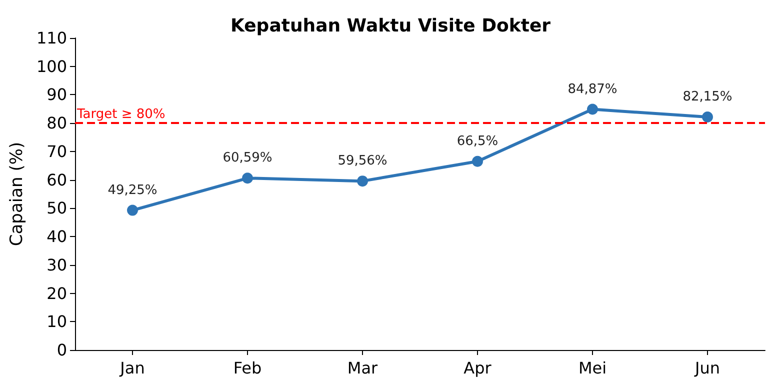 The width and height of the screenshot is (781, 391). What do you see at coordinates (56, 180) in the screenshot?
I see `y-tick-label: 60` at bounding box center [56, 180].